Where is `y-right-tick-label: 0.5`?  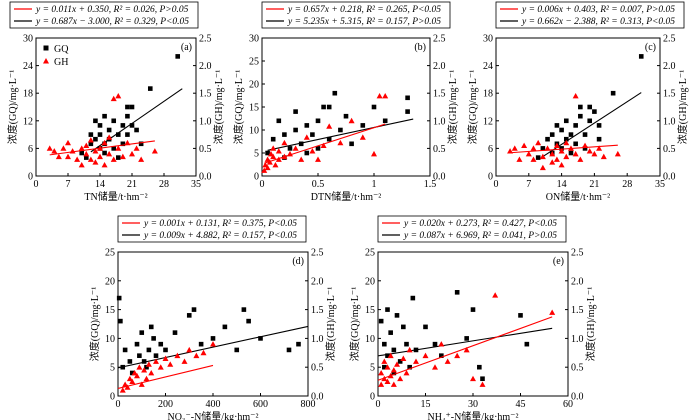 y-right-tick-label: 0.5 is located at coordinates (317, 368).